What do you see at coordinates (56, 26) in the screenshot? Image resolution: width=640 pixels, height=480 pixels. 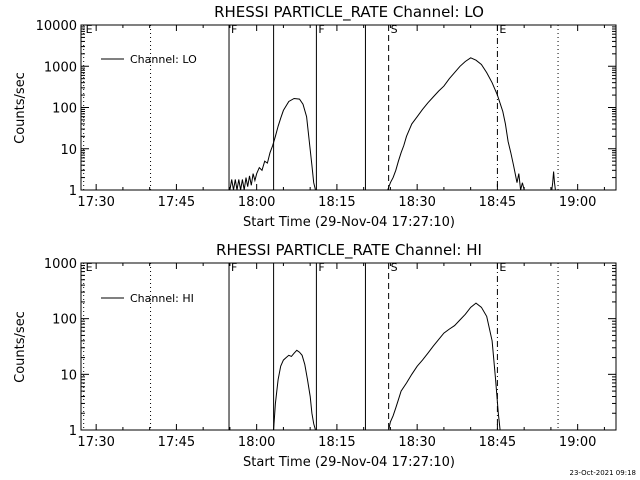 I see `y-tick-label: 10000` at bounding box center [56, 26].